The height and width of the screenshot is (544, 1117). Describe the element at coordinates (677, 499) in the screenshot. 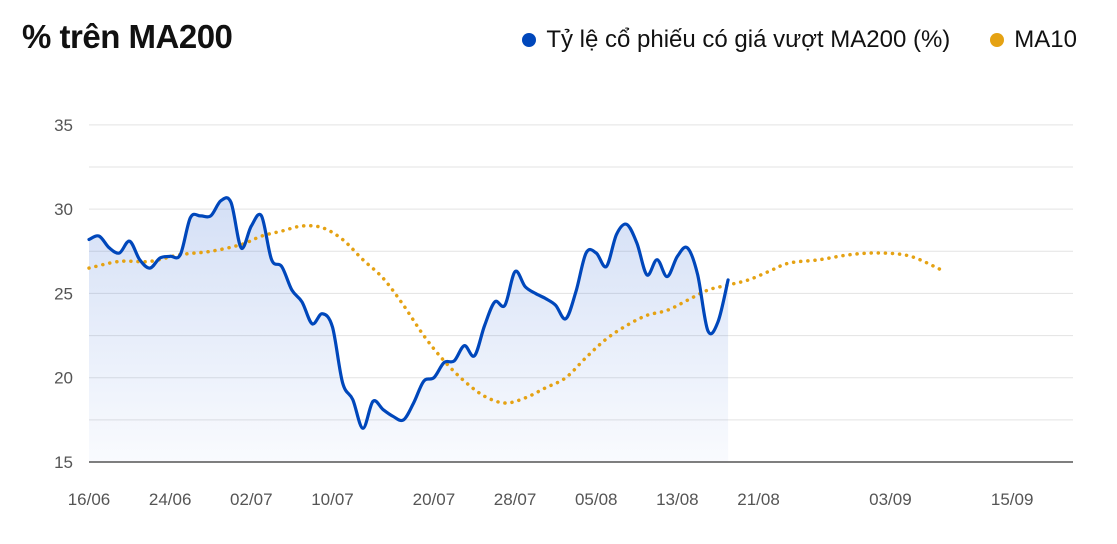

I see `x-tick-label: 13/08` at that location.